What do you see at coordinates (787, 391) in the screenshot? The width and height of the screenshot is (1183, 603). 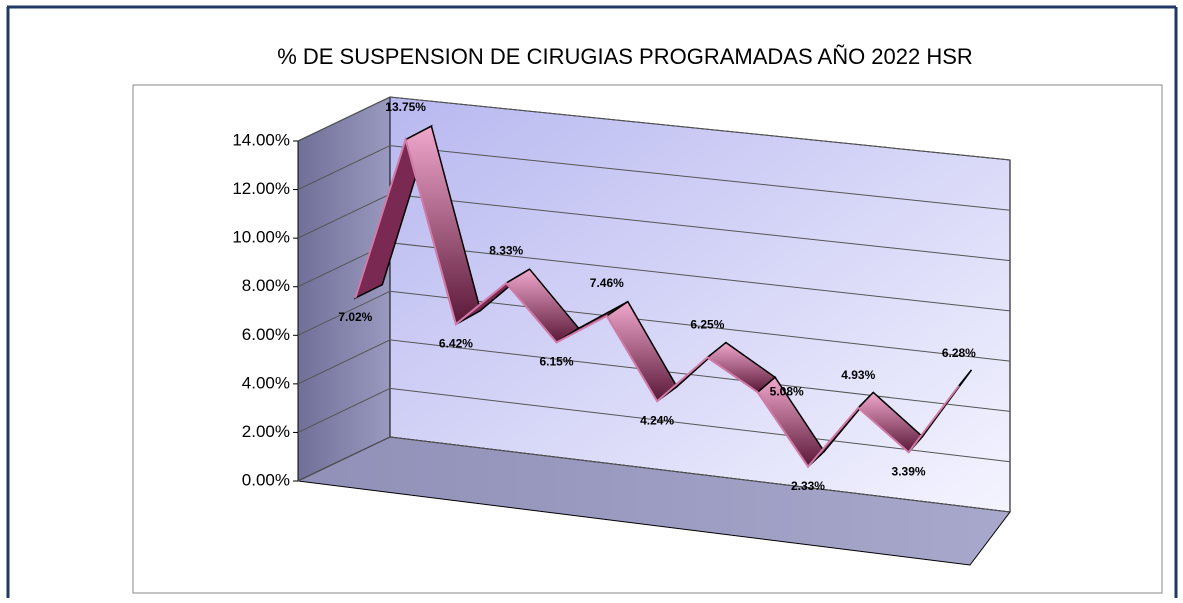 I see `value-label: 5.08%` at bounding box center [787, 391].